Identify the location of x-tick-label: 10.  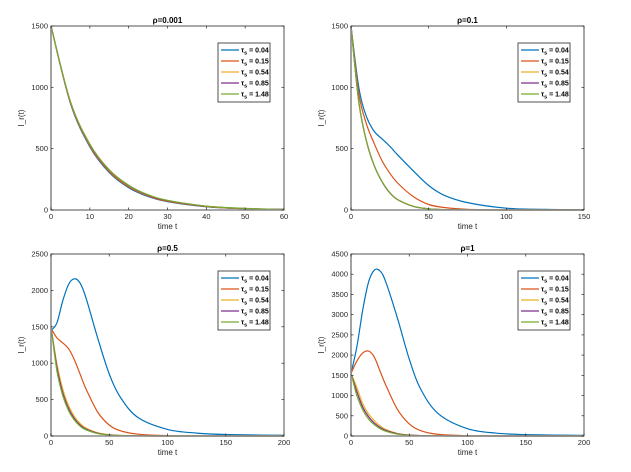
(90, 216).